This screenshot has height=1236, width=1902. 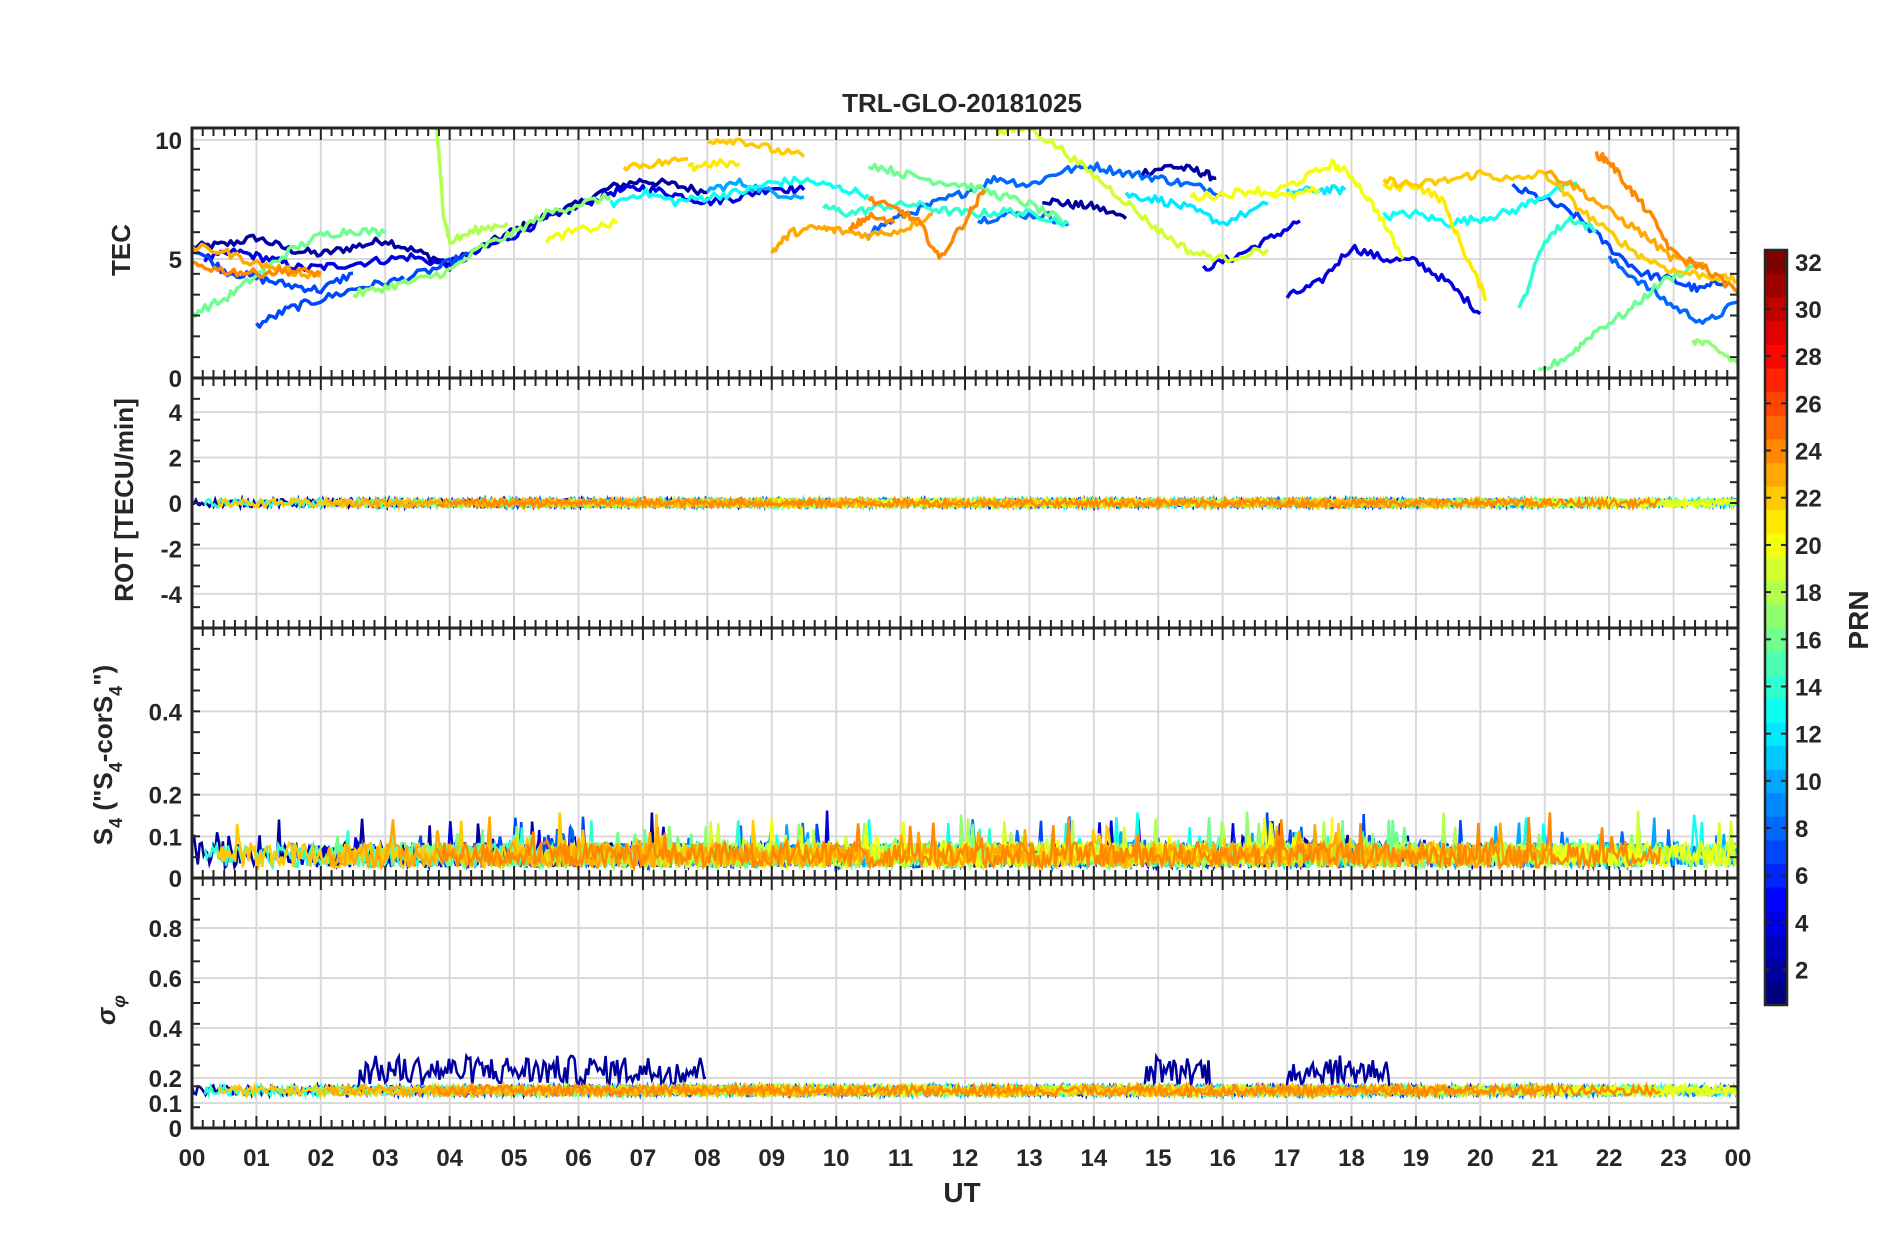 I want to click on s4-ylabel-mid-2: -corS, so click(x=103, y=729).